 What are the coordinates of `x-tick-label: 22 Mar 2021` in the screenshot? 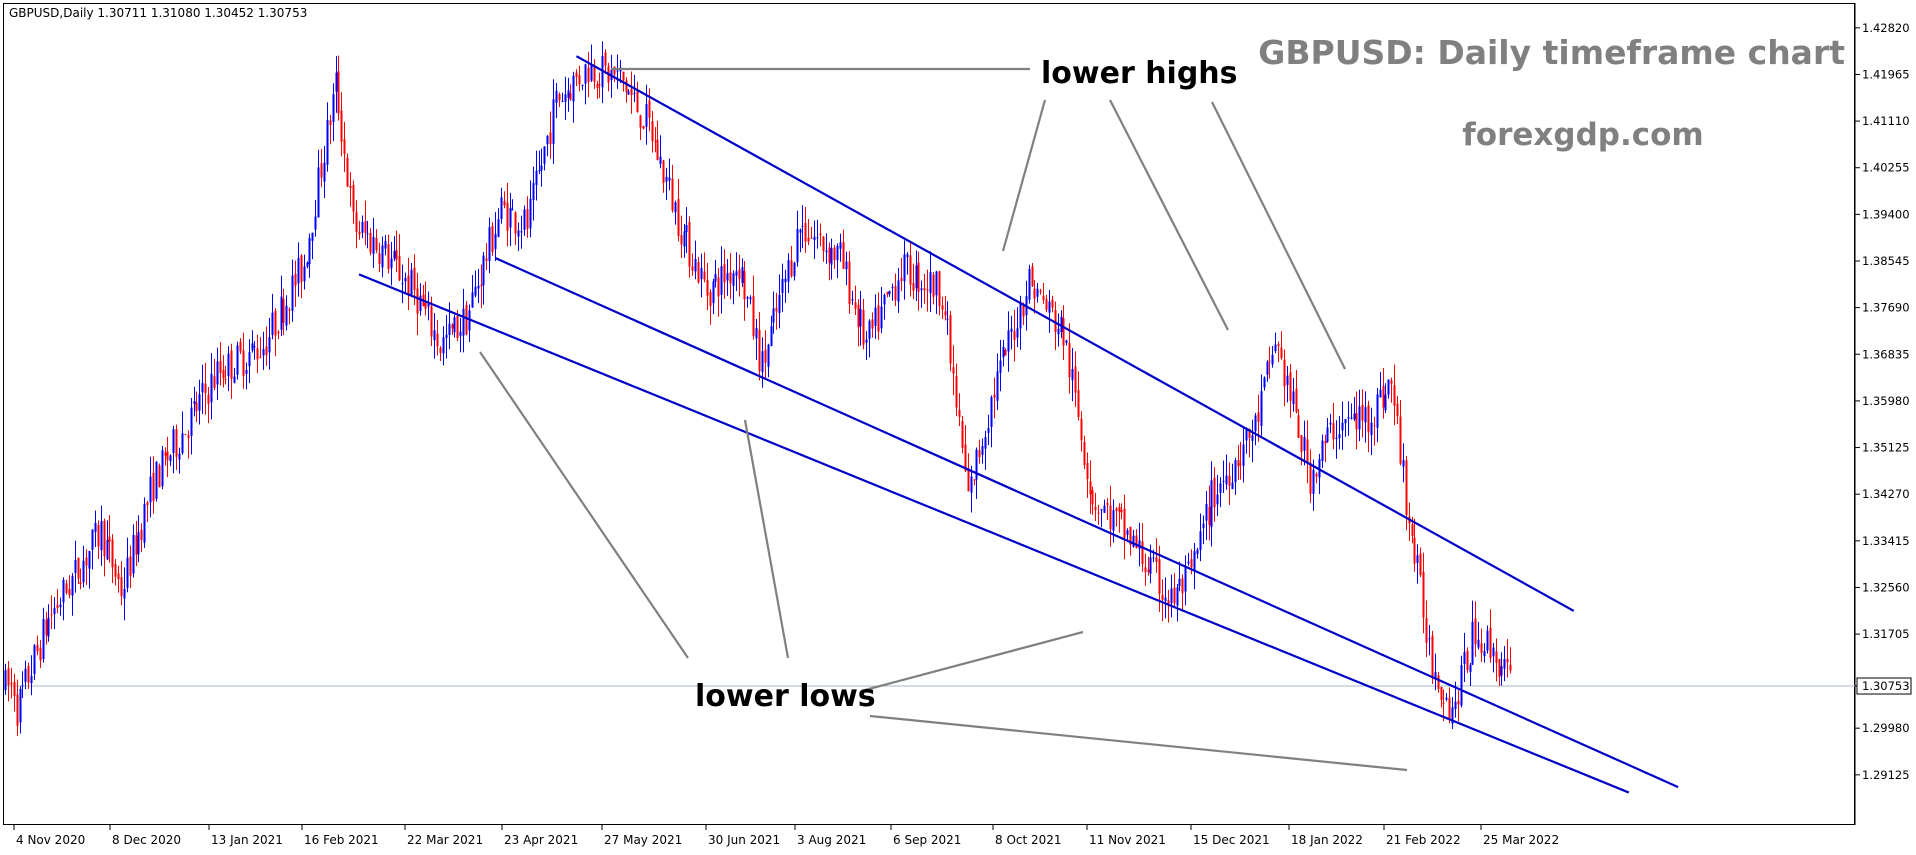 It's located at (445, 840).